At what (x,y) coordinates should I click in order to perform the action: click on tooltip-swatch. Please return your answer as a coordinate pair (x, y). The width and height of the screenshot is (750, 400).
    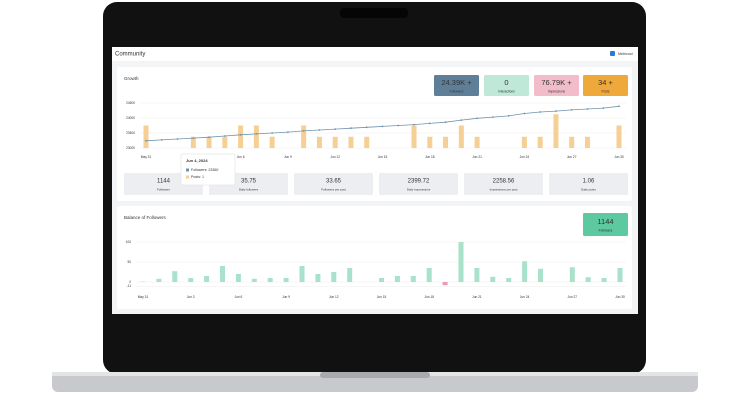
    Looking at the image, I should click on (187, 170).